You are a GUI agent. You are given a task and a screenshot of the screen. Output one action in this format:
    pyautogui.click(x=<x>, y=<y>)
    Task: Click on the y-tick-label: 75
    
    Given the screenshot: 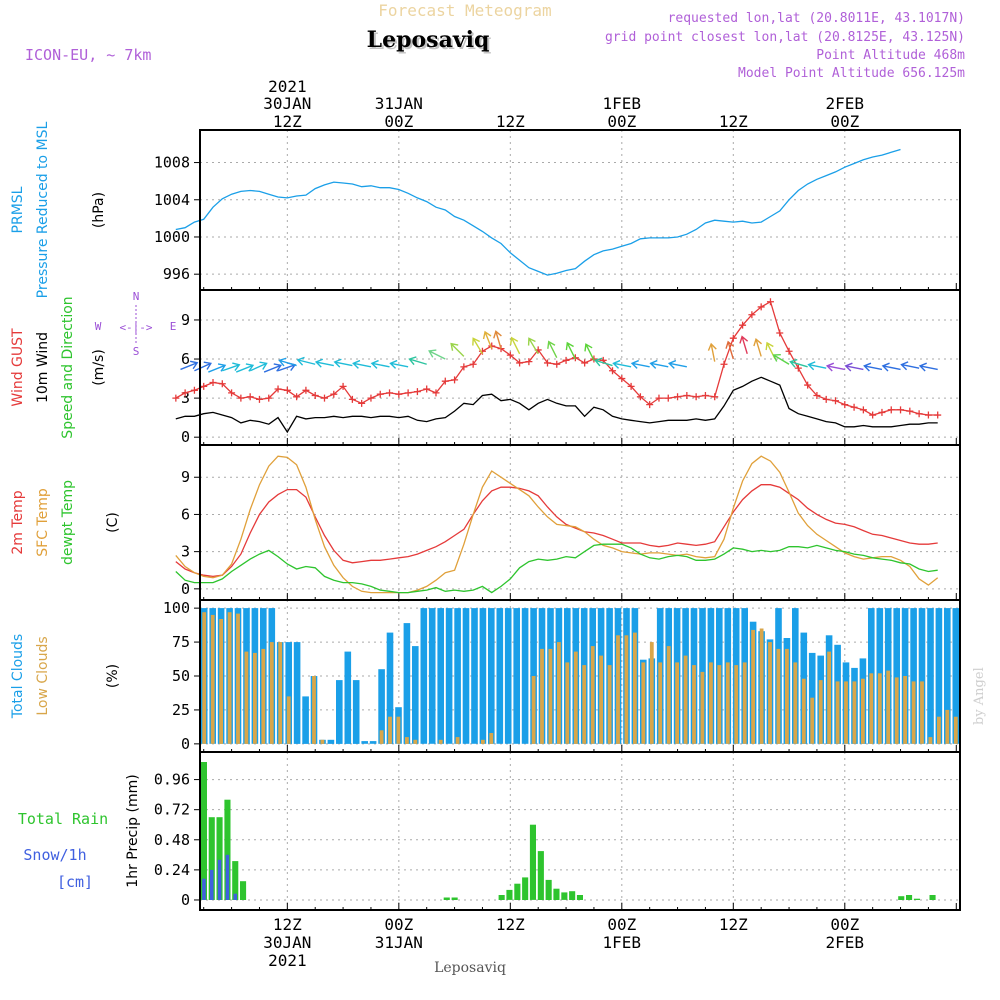 What is the action you would take?
    pyautogui.click(x=181, y=642)
    